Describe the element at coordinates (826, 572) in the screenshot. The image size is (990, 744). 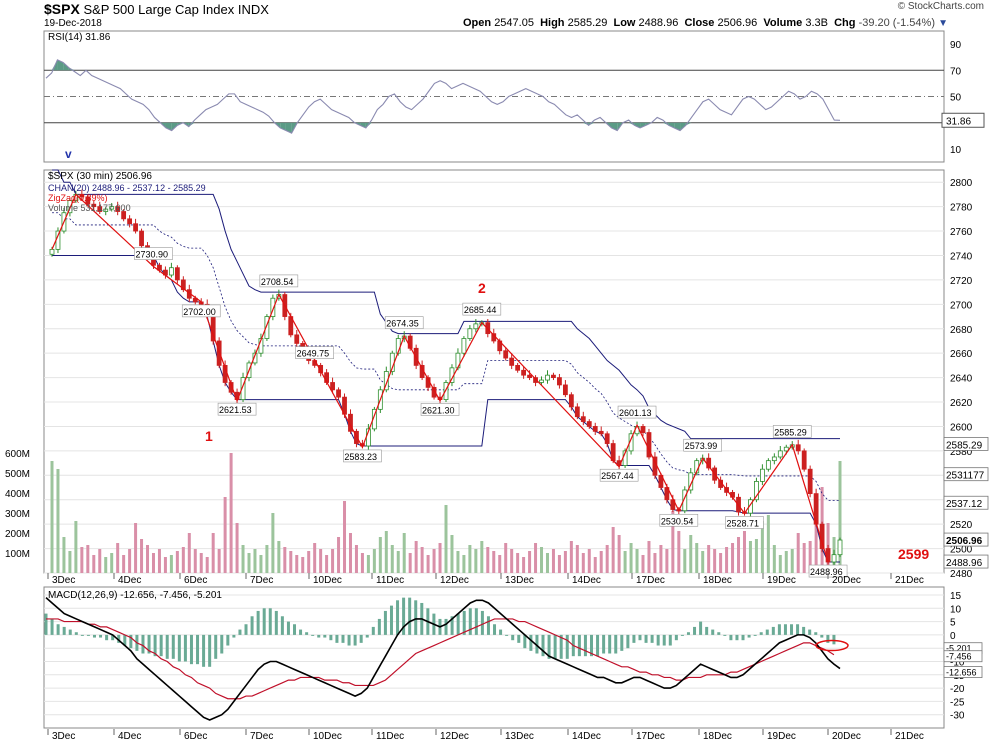
I see `price-callout: 2488.96` at that location.